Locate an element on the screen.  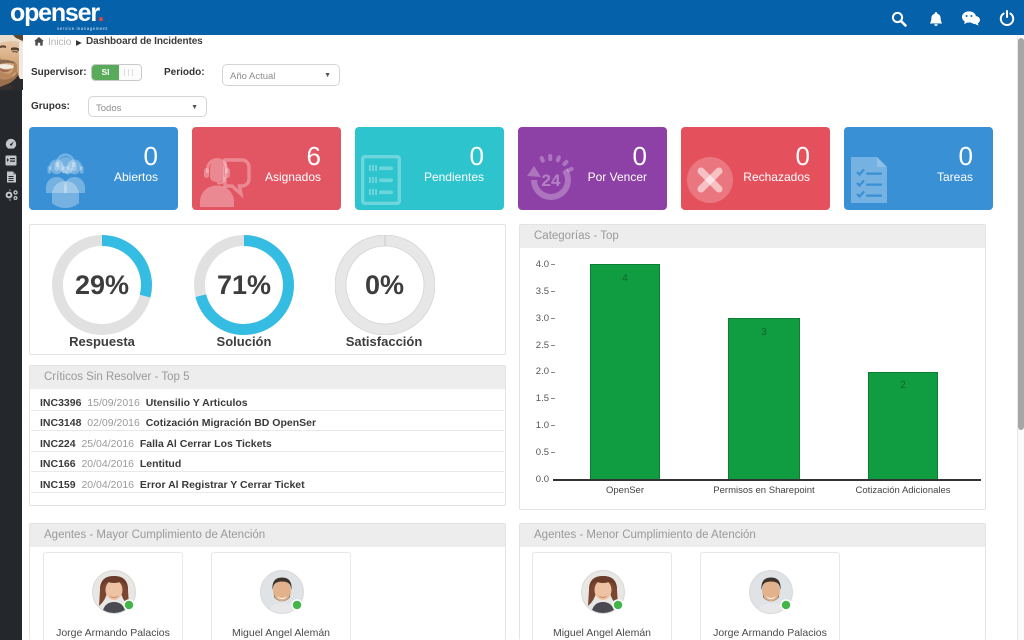
svg-text: 24 is located at coordinates (551, 180).